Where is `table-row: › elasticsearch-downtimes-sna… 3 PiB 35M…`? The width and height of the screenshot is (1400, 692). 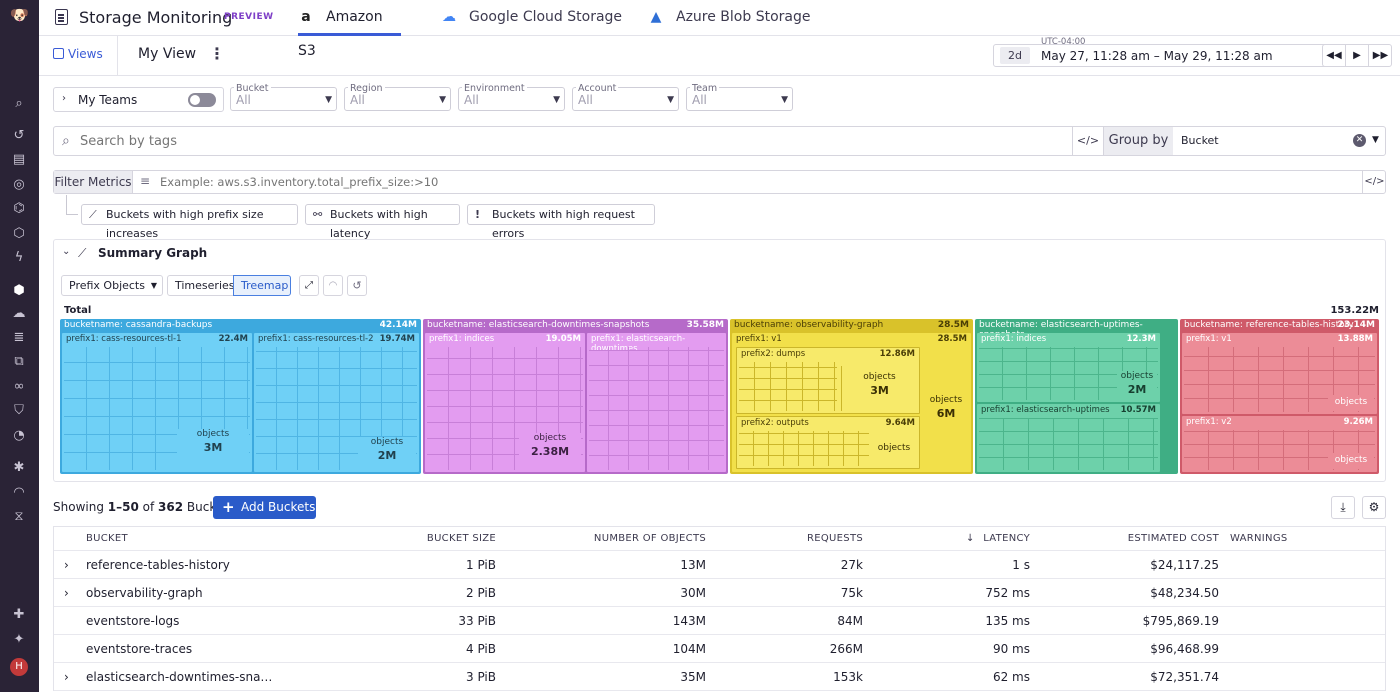 table-row: › elasticsearch-downtimes-sna… 3 PiB 35M… is located at coordinates (719, 677).